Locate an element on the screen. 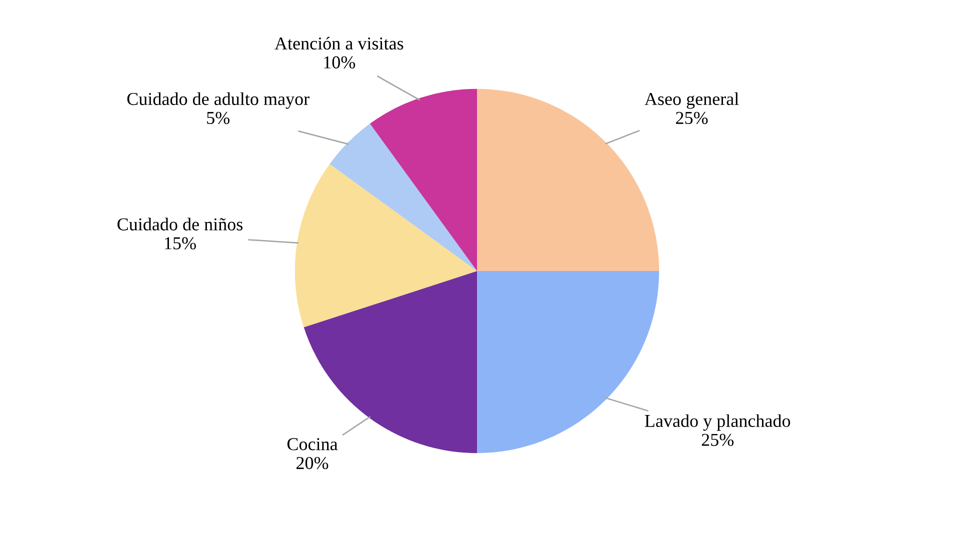 This screenshot has width=954, height=542. slice-label: Cuidado de niños is located at coordinates (180, 224).